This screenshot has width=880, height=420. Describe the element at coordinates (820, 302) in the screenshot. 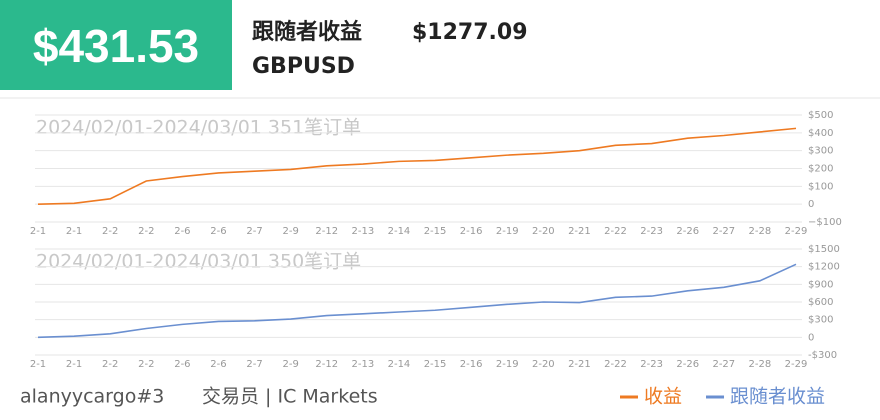

I see `y-tick-label: $600` at that location.